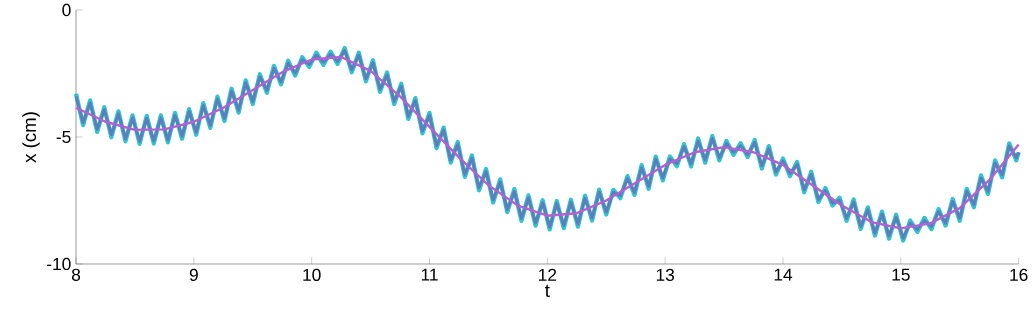 This screenshot has height=327, width=1036. What do you see at coordinates (59, 264) in the screenshot?
I see `y-tick-label: -10` at bounding box center [59, 264].